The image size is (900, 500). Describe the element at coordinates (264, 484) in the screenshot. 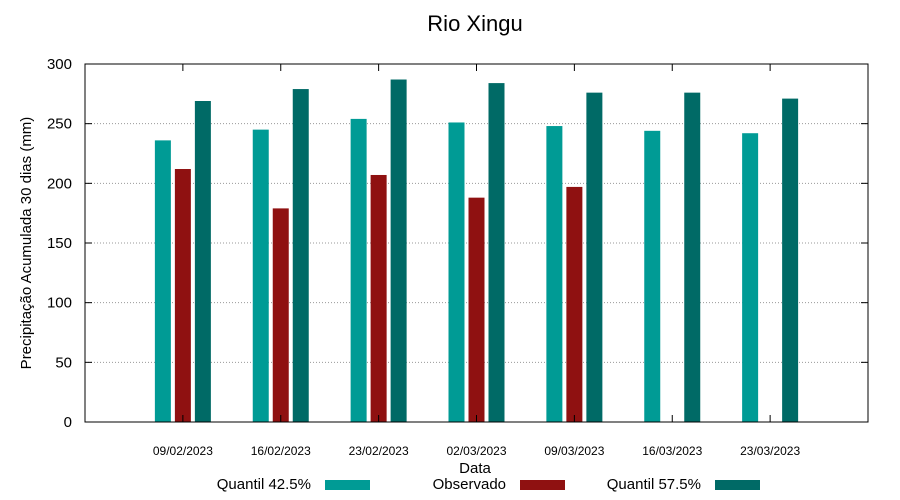

I see `legend-label: Quantil 42.5%` at that location.